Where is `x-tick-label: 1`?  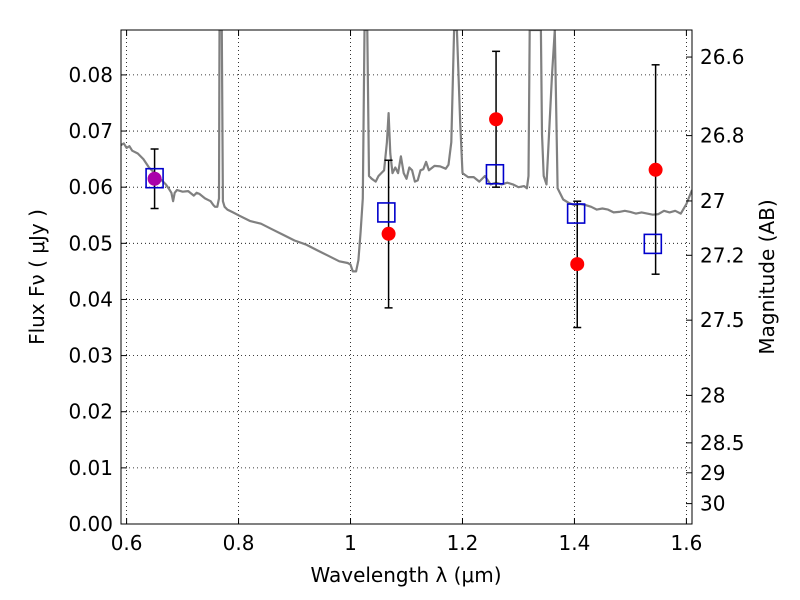
x-tick-label: 1 is located at coordinates (350, 543).